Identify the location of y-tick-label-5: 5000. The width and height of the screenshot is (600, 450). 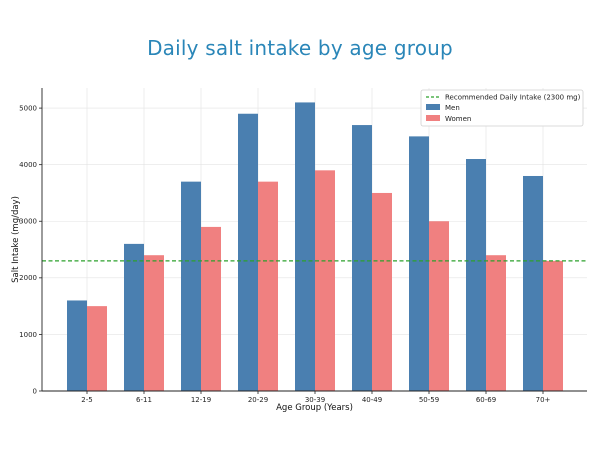
(28, 108).